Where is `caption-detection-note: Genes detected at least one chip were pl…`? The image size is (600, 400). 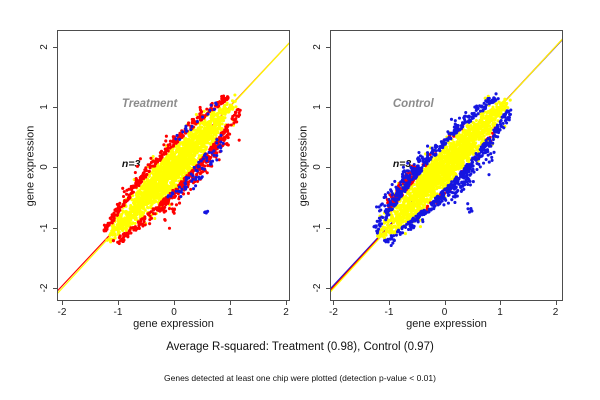 caption-detection-note: Genes detected at least one chip were pl… is located at coordinates (300, 378).